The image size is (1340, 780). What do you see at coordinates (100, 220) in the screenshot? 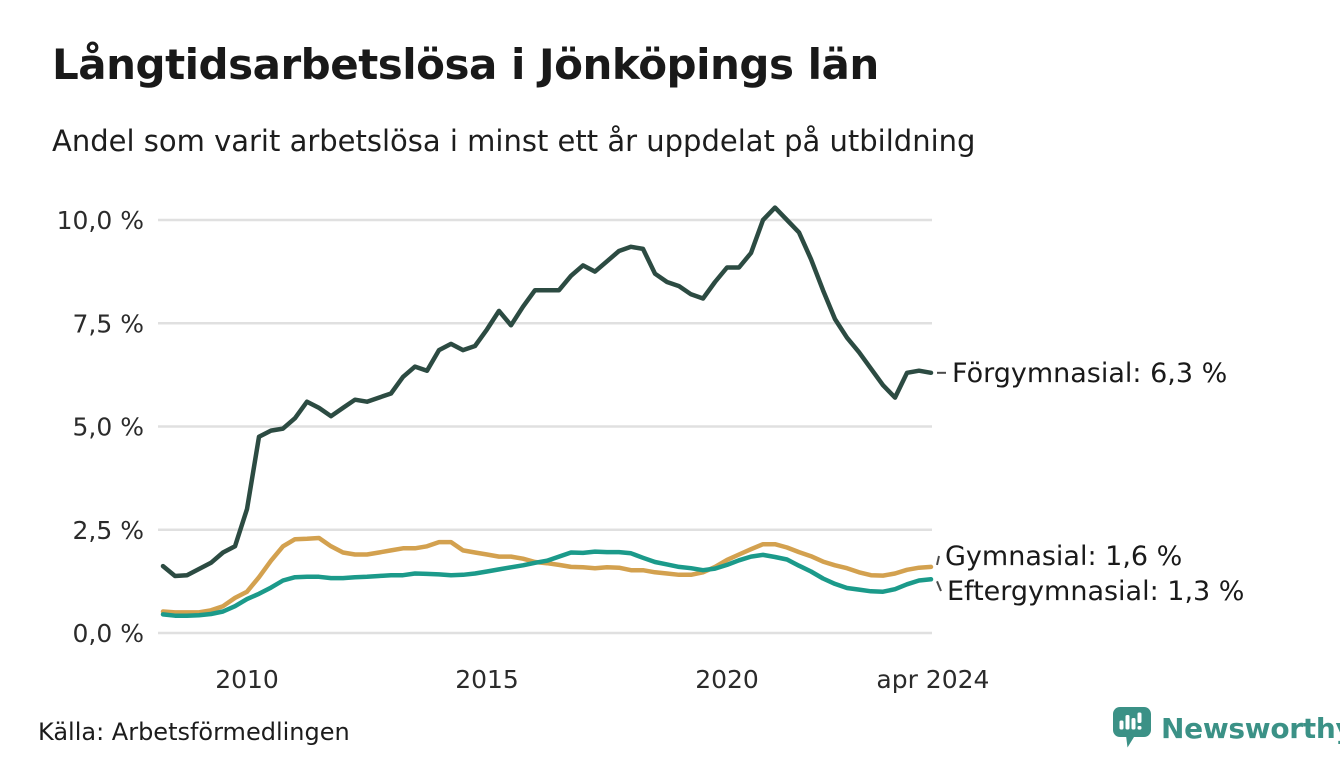
I see `y-axis-tick-label: 10,0 %` at bounding box center [100, 220].